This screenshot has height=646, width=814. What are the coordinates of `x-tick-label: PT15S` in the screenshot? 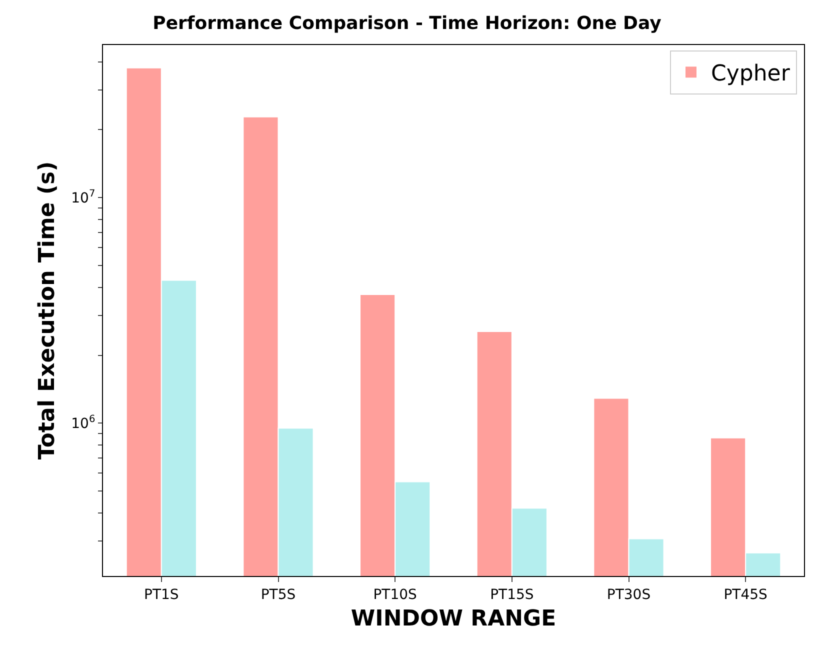 It's located at (512, 594).